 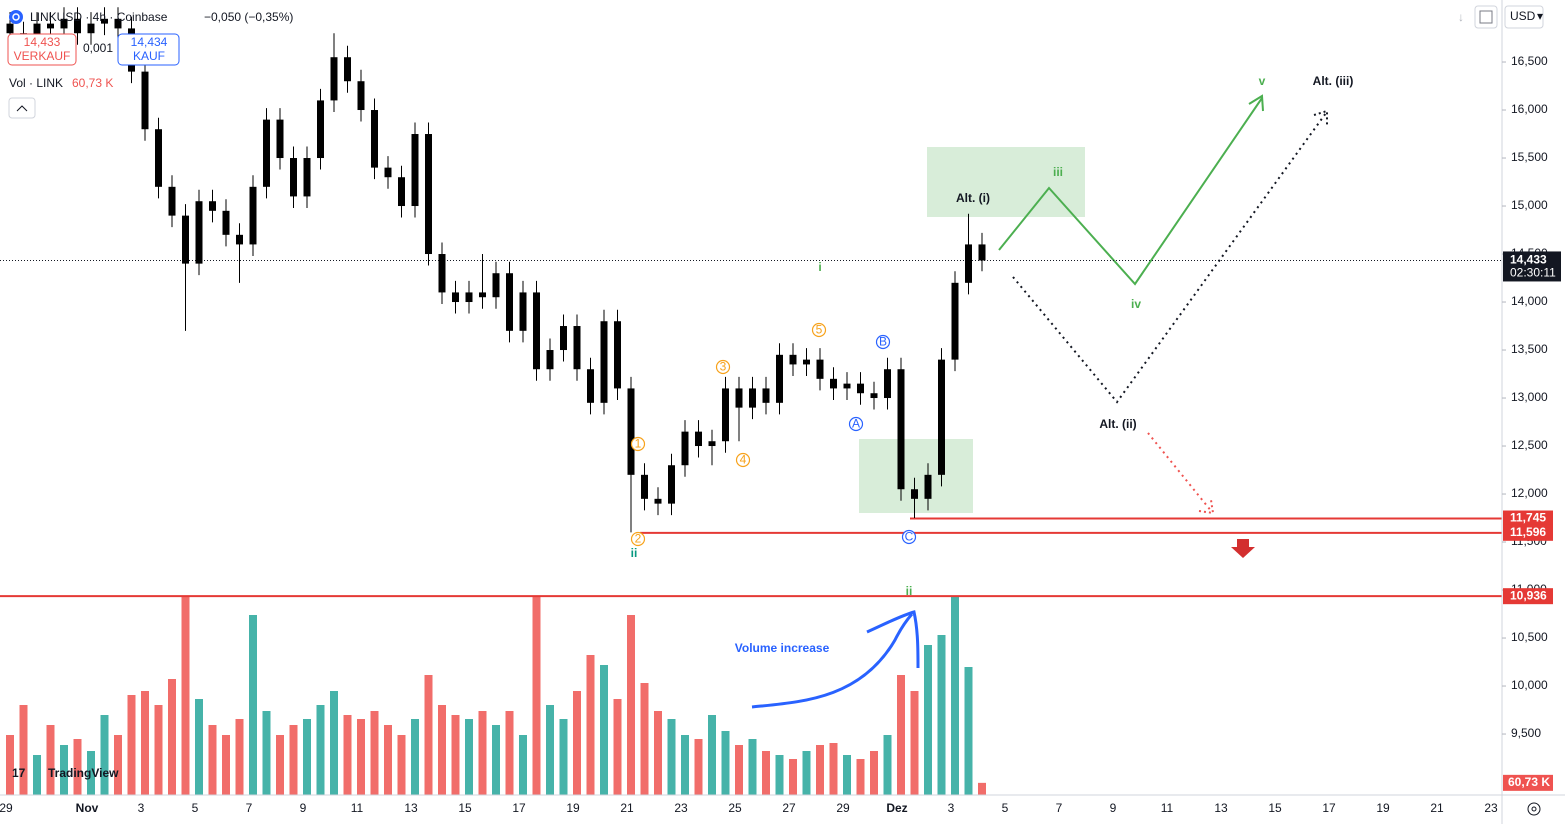 I want to click on wave-marker-label: 4, so click(x=743, y=460).